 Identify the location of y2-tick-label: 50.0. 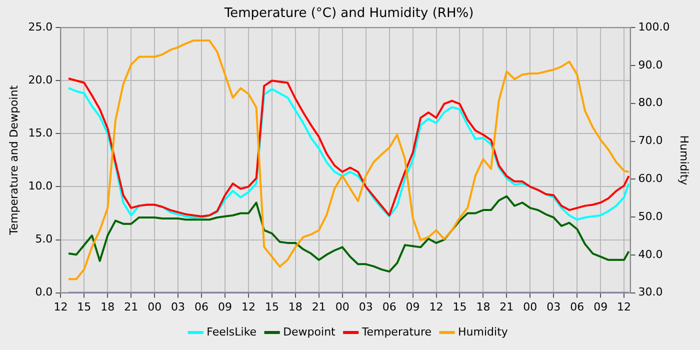
(650, 216).